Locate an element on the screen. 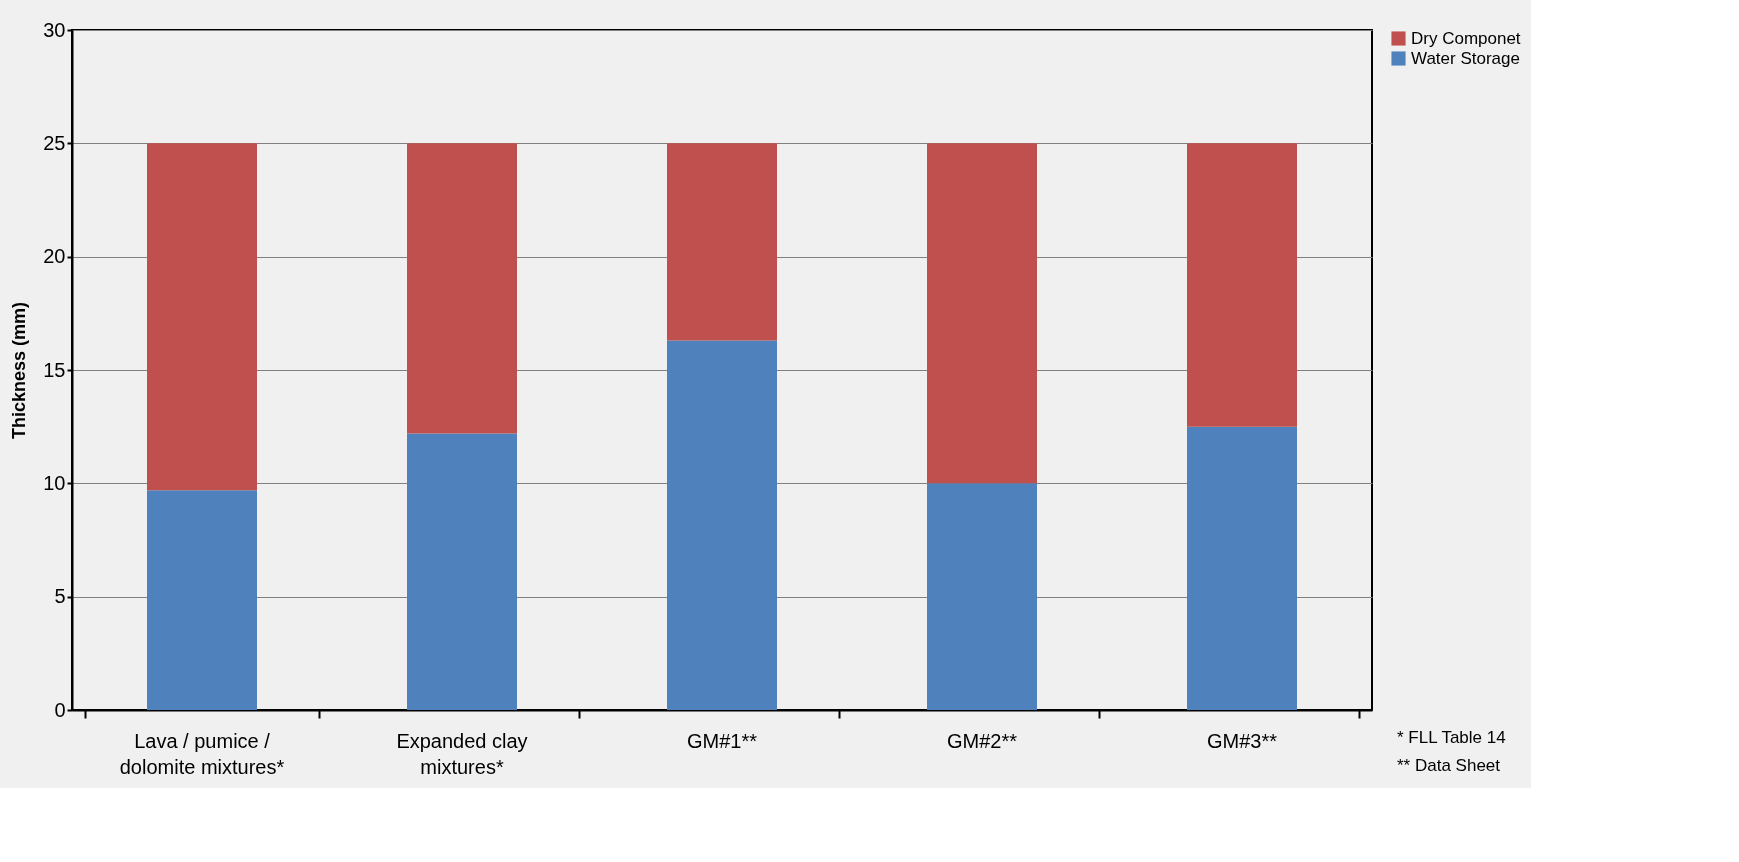  y-tick-label: 20 is located at coordinates (54, 256).